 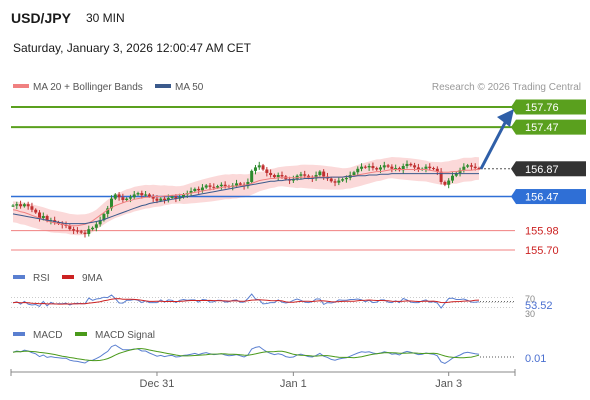 I want to click on ma20-legend-swatch, so click(x=21, y=86).